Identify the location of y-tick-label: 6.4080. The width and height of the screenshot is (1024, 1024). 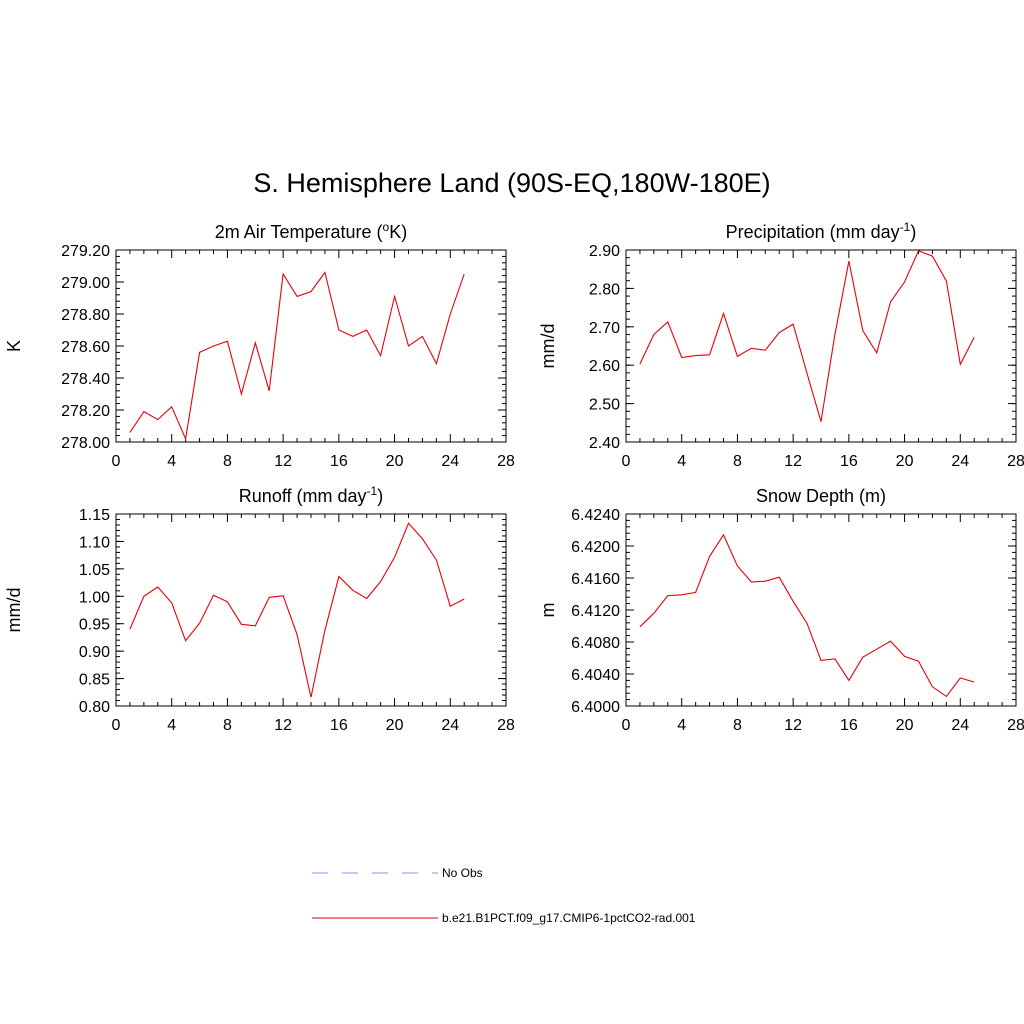
(595, 643).